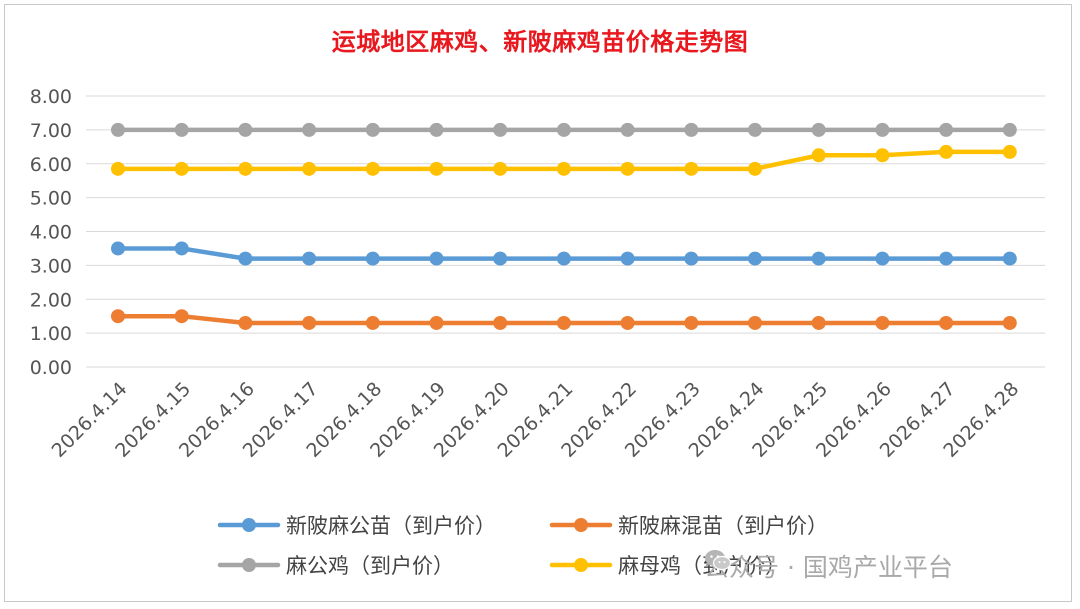  I want to click on legend-item: 麻母鸡（到户价）, so click(667, 566).